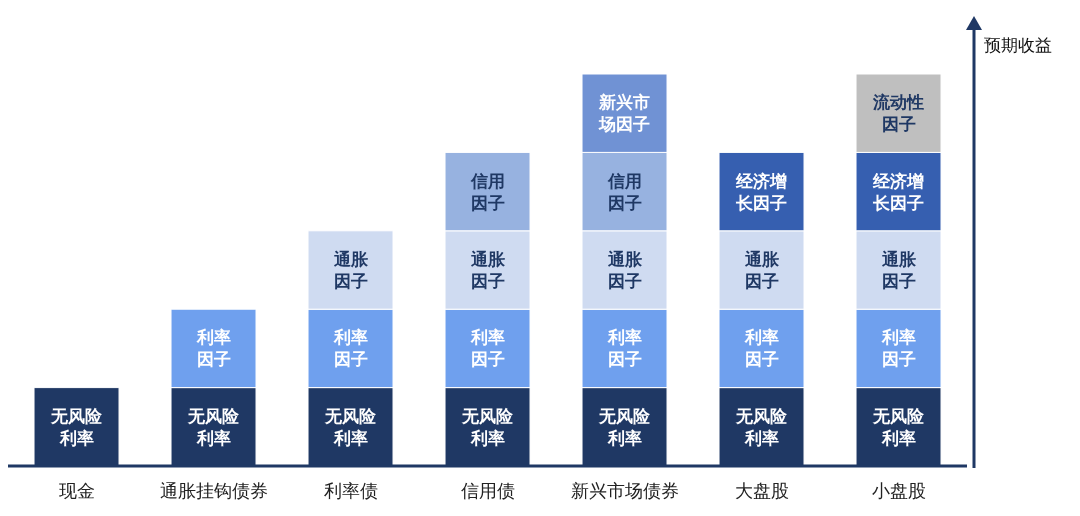 This screenshot has height=516, width=1080. I want to click on x-tick-label: 利率债, so click(350, 490).